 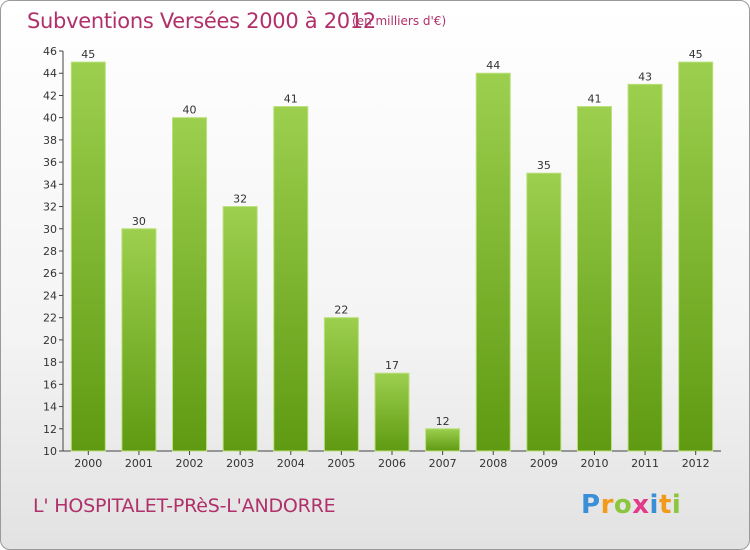 I want to click on y-tick-label: 24, so click(x=50, y=295).